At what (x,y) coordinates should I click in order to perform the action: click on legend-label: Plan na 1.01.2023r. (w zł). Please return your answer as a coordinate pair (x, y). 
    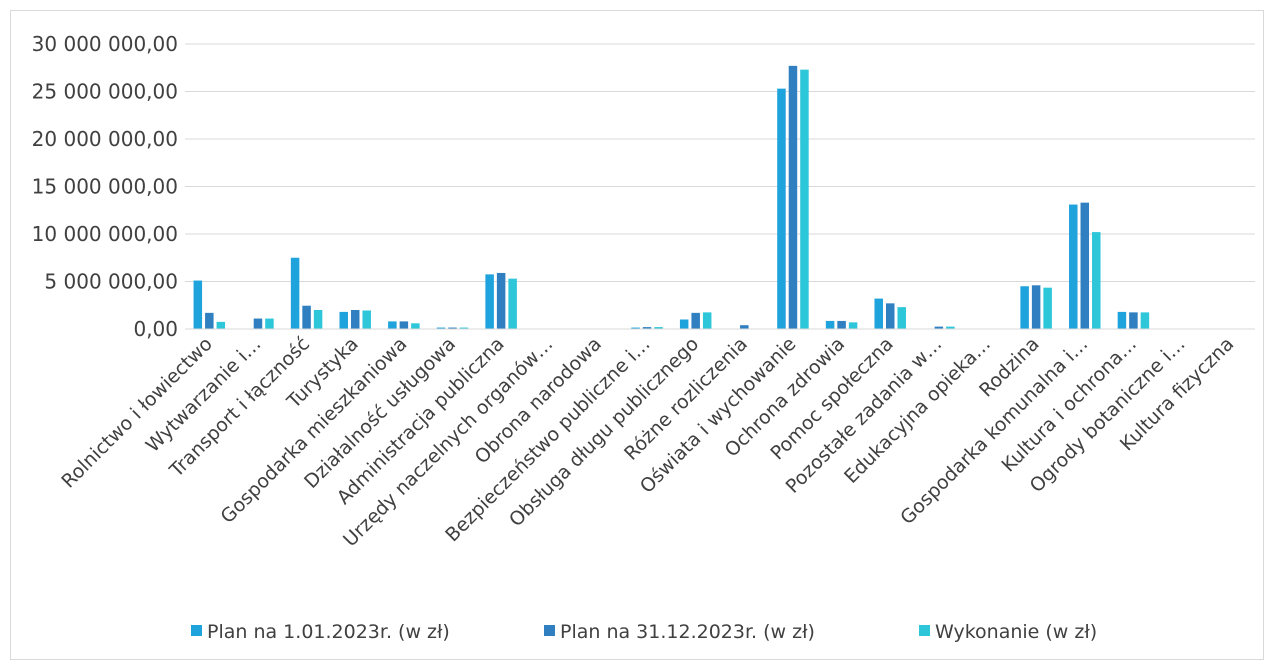
    Looking at the image, I should click on (328, 632).